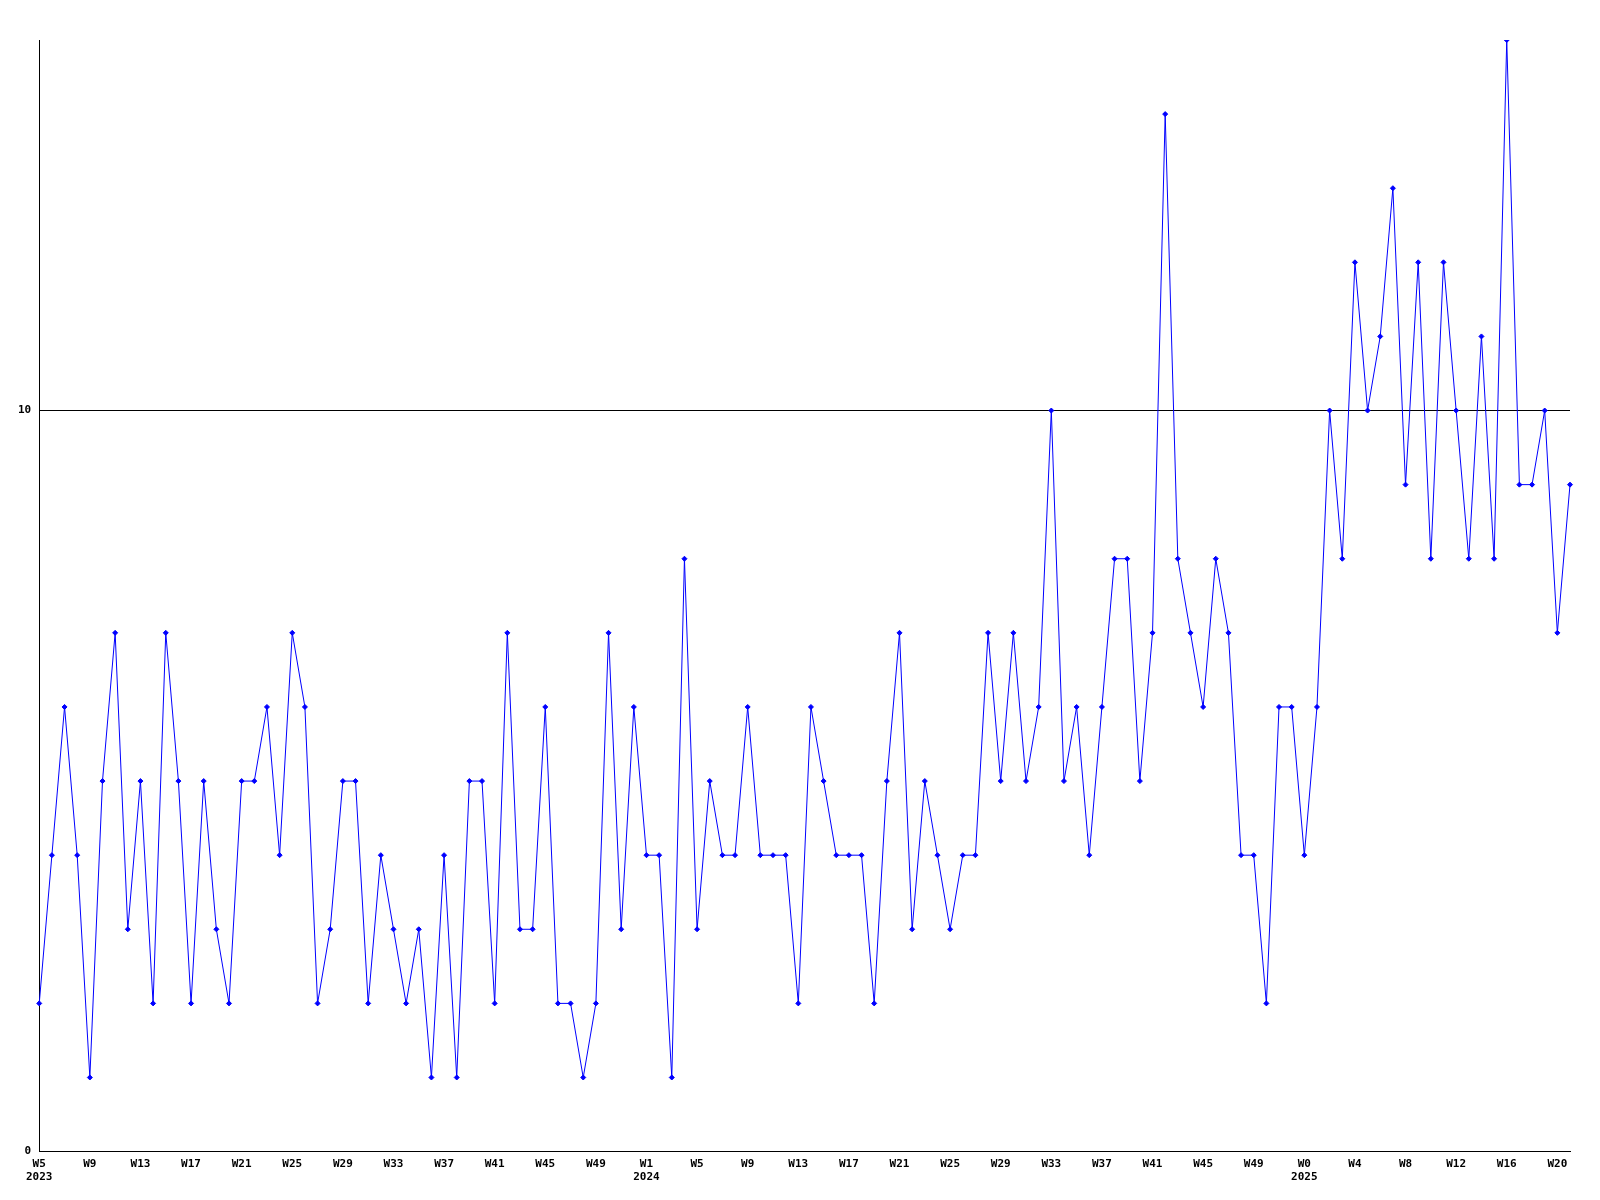 Image resolution: width=1600 pixels, height=1200 pixels. Describe the element at coordinates (697, 1164) in the screenshot. I see `x-tick-label: W5` at that location.